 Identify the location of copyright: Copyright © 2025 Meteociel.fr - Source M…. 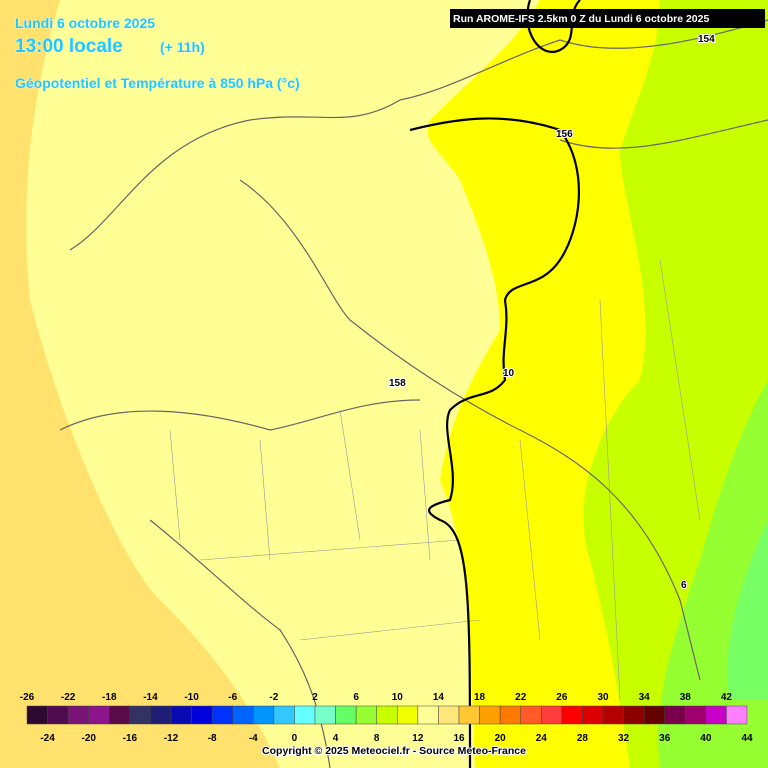
(394, 751).